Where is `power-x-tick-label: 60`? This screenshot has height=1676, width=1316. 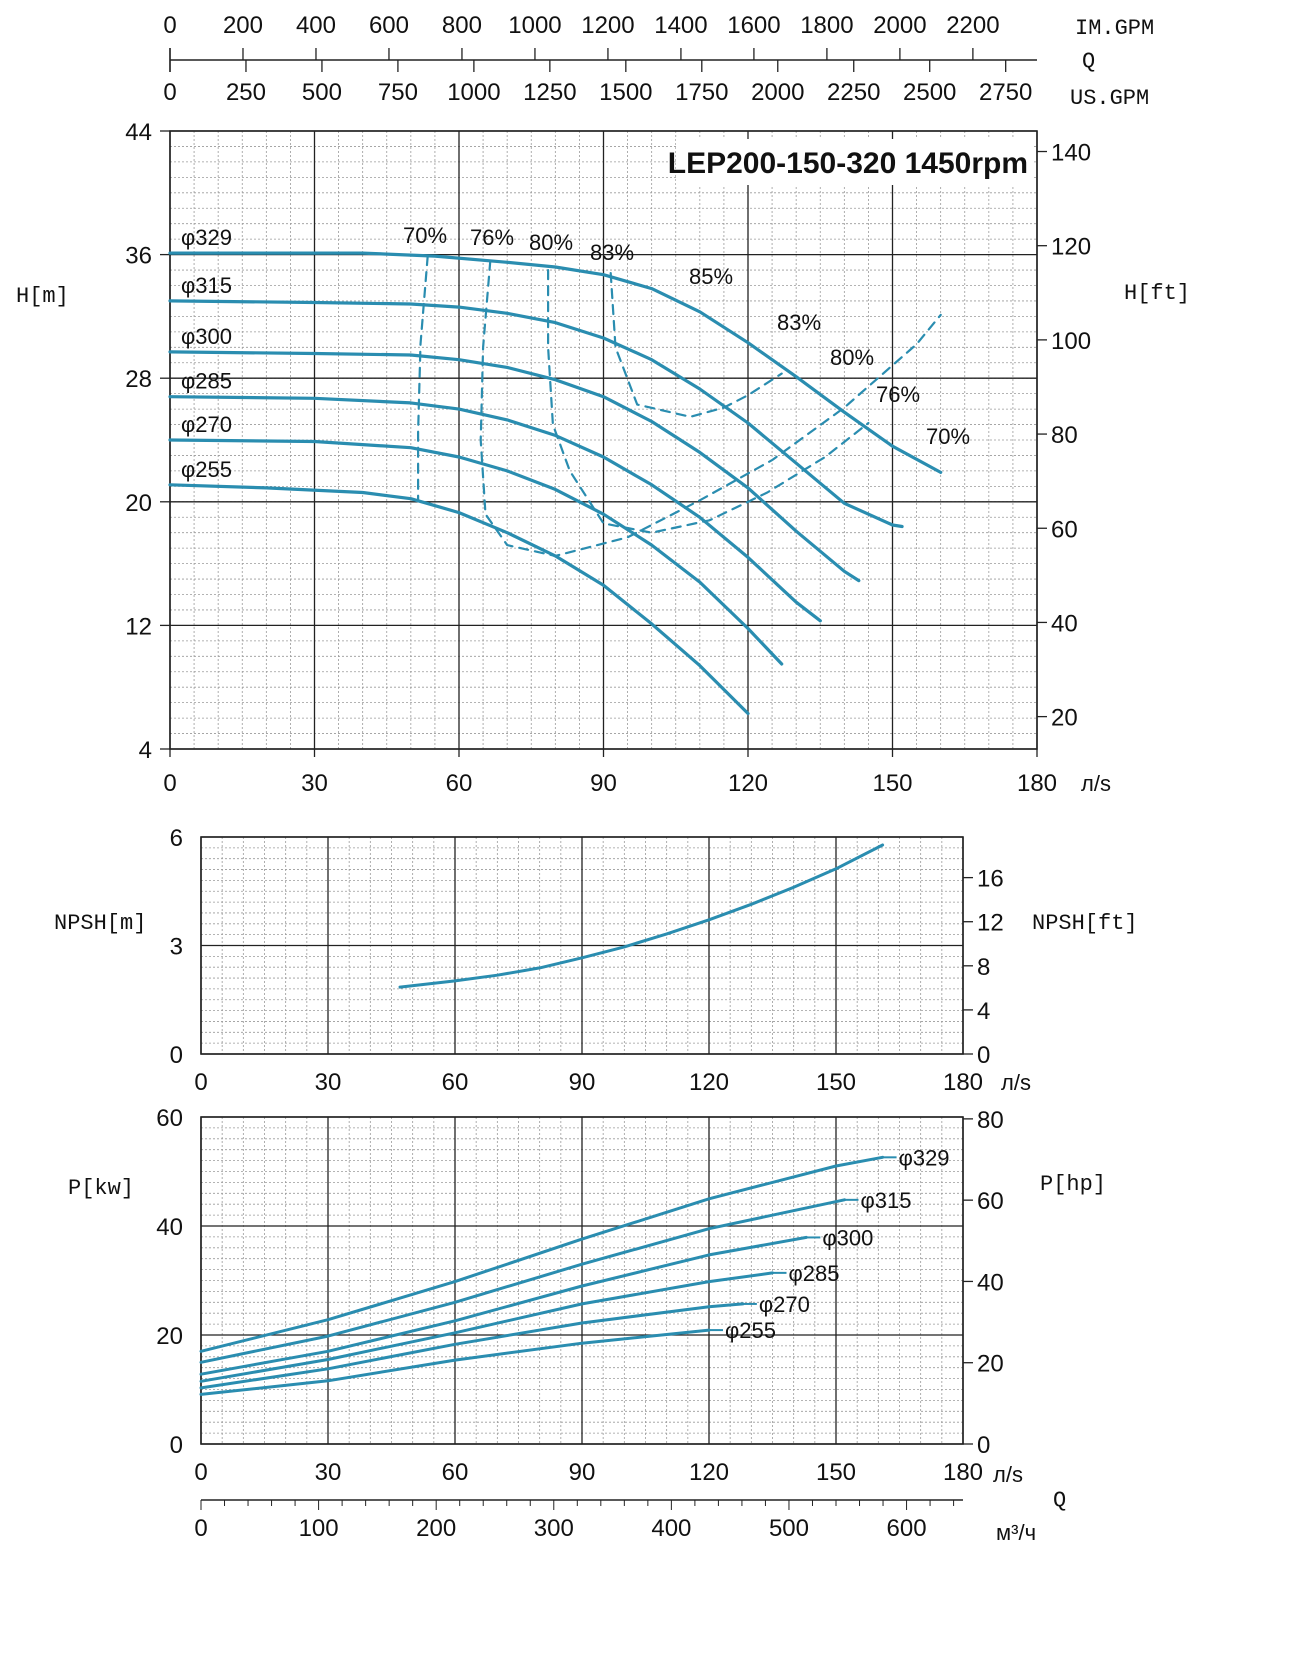
power-x-tick-label: 60 is located at coordinates (455, 1472).